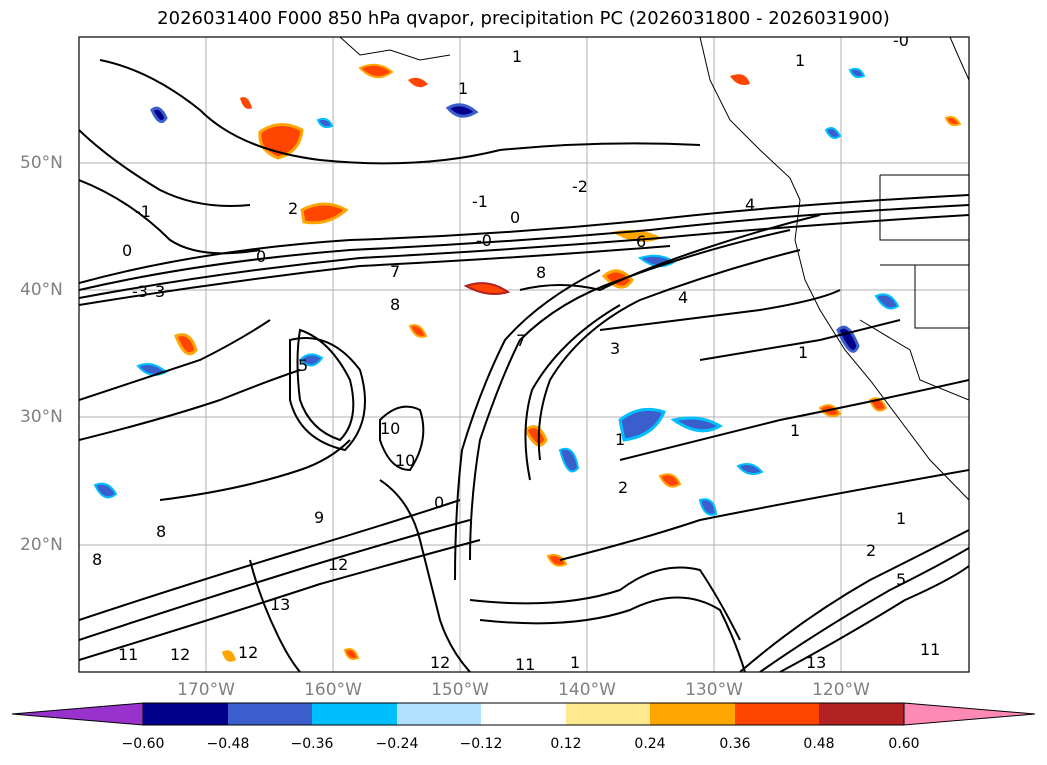 The height and width of the screenshot is (765, 1047). I want to click on lat-label-40n: 40°N, so click(41, 290).